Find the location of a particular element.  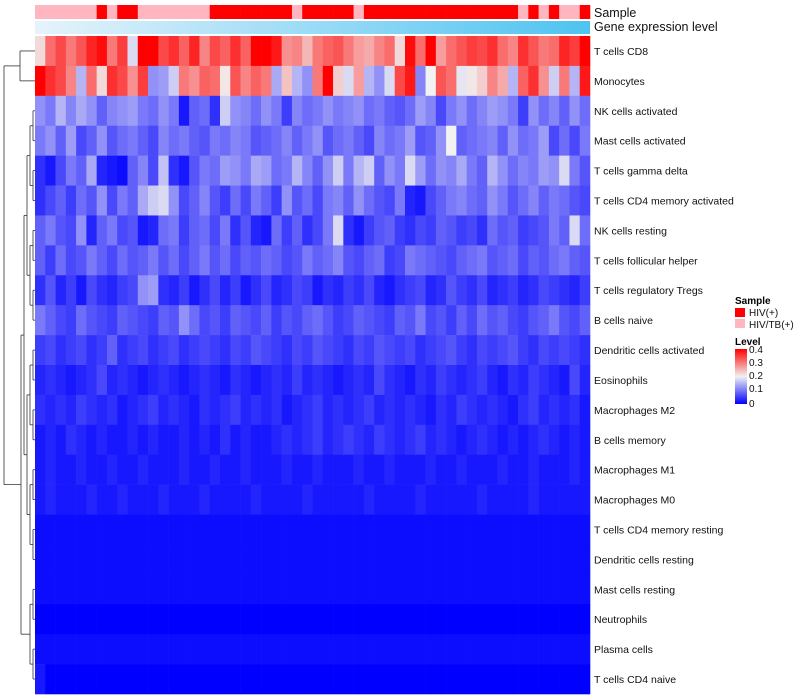

row-label: Macrophages M1 is located at coordinates (634, 471).